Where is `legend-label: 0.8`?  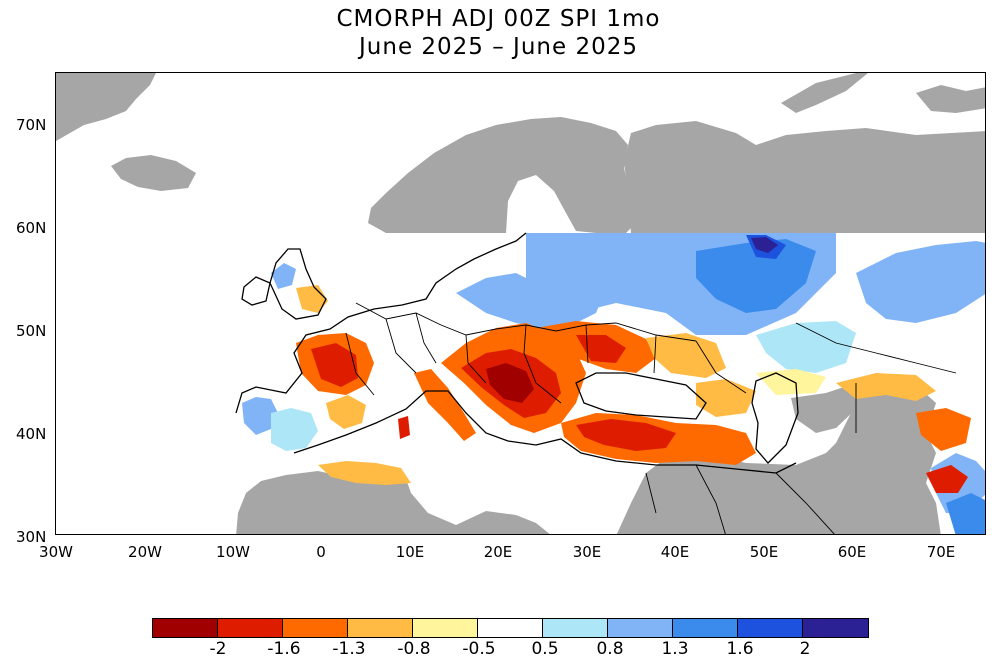
legend-label: 0.8 is located at coordinates (610, 649).